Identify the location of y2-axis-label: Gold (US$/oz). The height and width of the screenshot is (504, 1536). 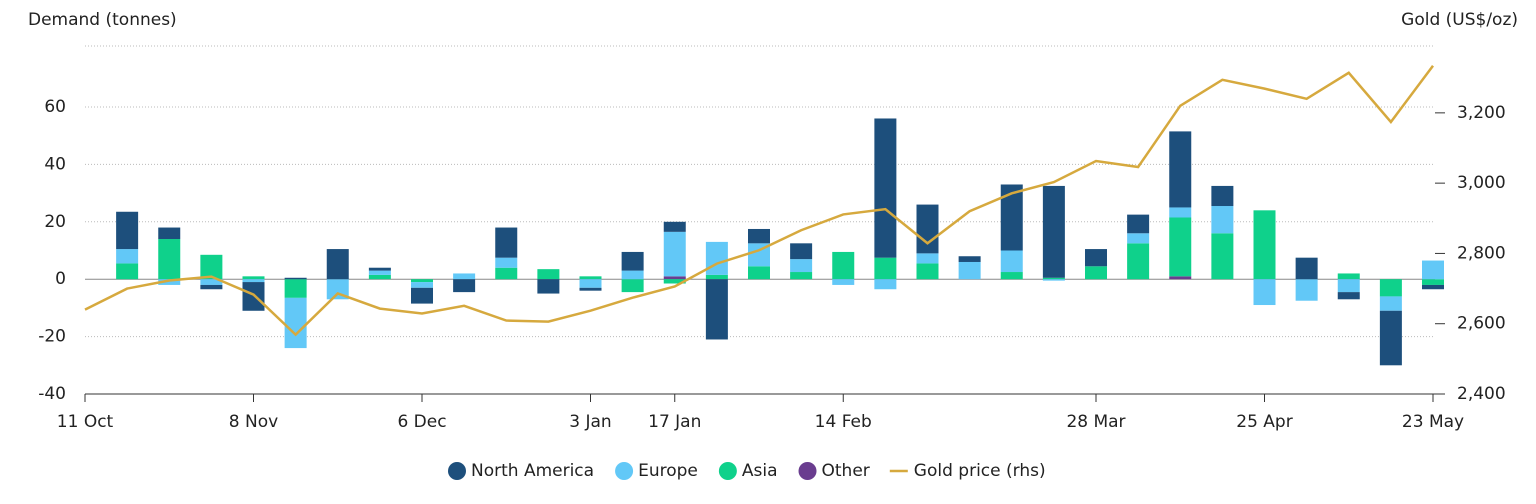
(1459, 20).